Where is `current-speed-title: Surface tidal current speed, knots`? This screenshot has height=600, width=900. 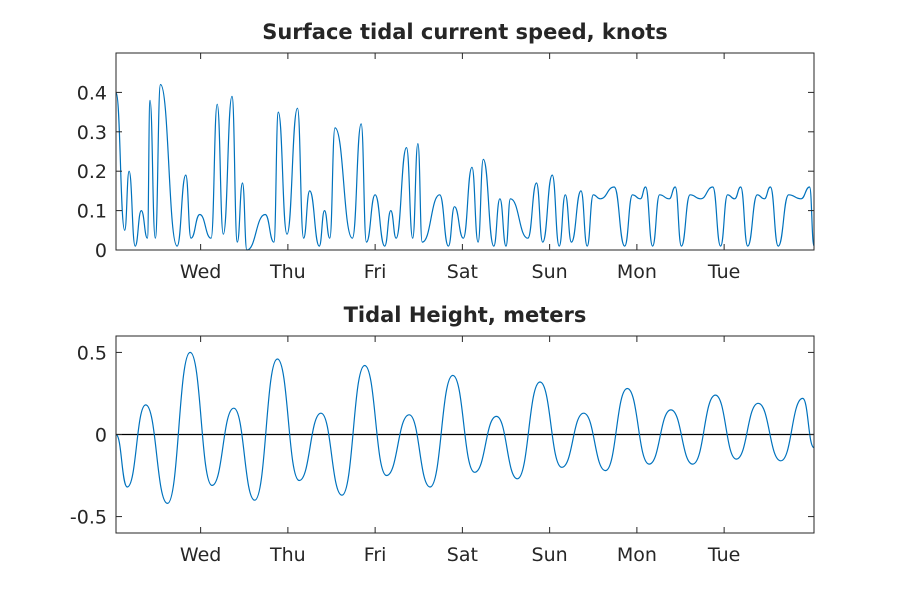
current-speed-title: Surface tidal current speed, knots is located at coordinates (465, 32).